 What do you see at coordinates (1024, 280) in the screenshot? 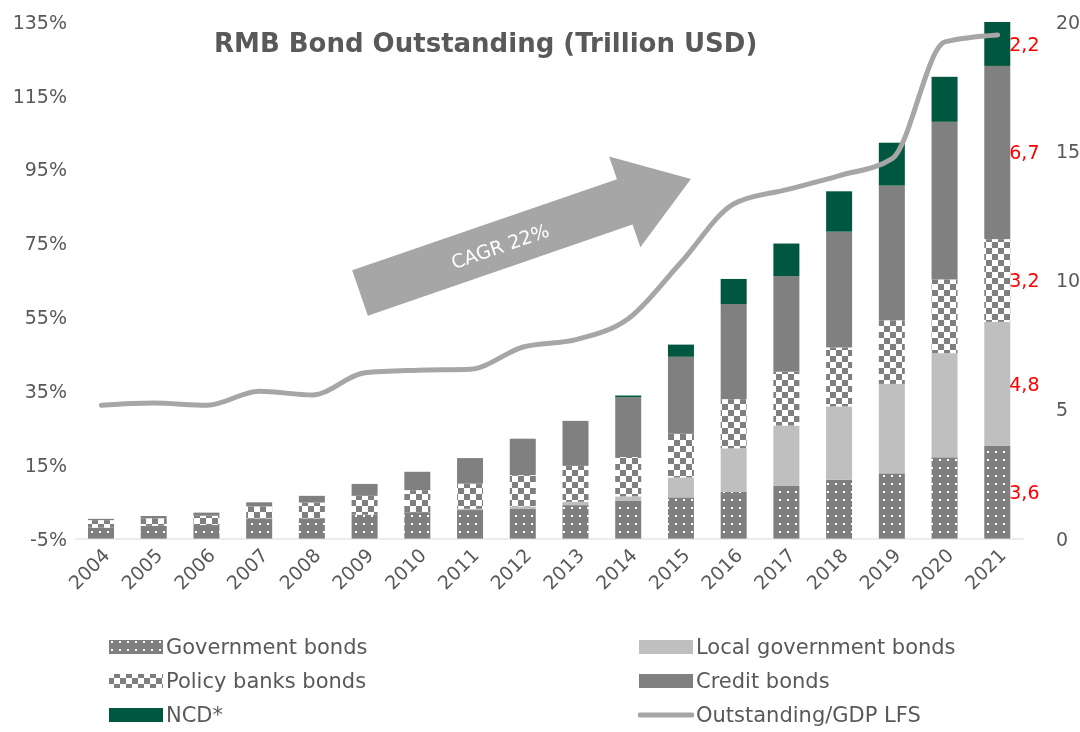
I see `data-label: 3,2` at bounding box center [1024, 280].